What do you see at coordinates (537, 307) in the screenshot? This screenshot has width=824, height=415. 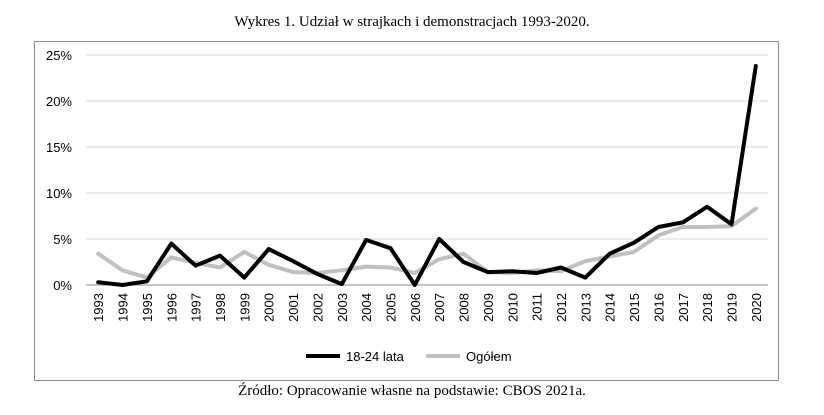 I see `x-tick-label: 2011` at bounding box center [537, 307].